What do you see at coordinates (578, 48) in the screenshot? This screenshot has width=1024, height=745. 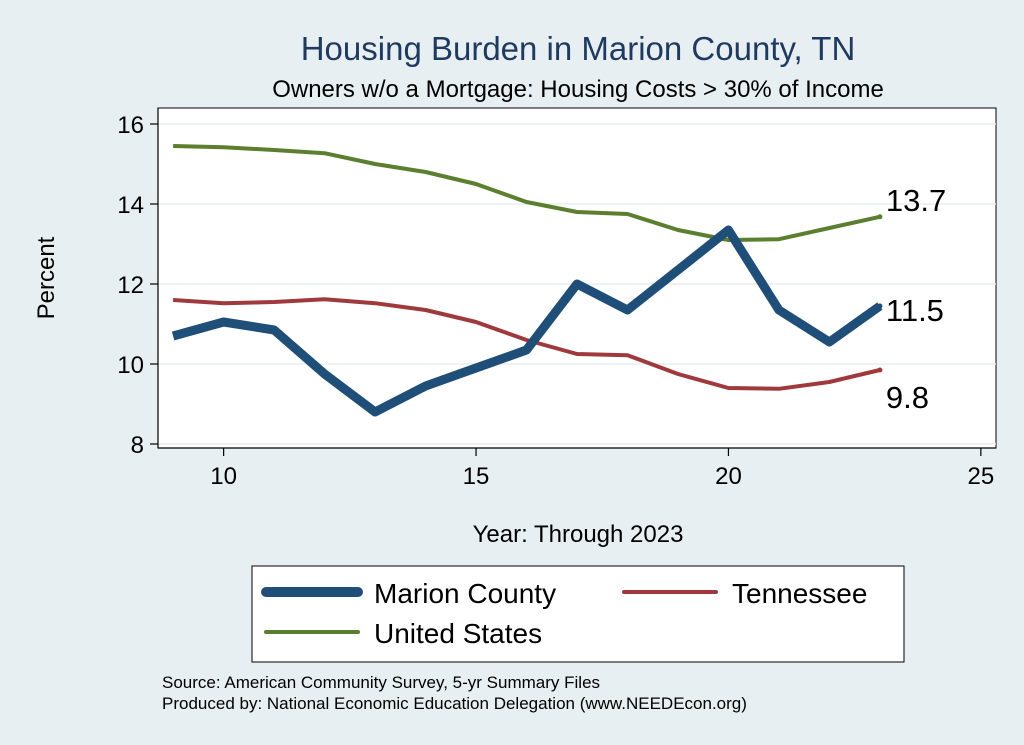 I see `chart-title: Housing Burden in Marion County, TN` at bounding box center [578, 48].